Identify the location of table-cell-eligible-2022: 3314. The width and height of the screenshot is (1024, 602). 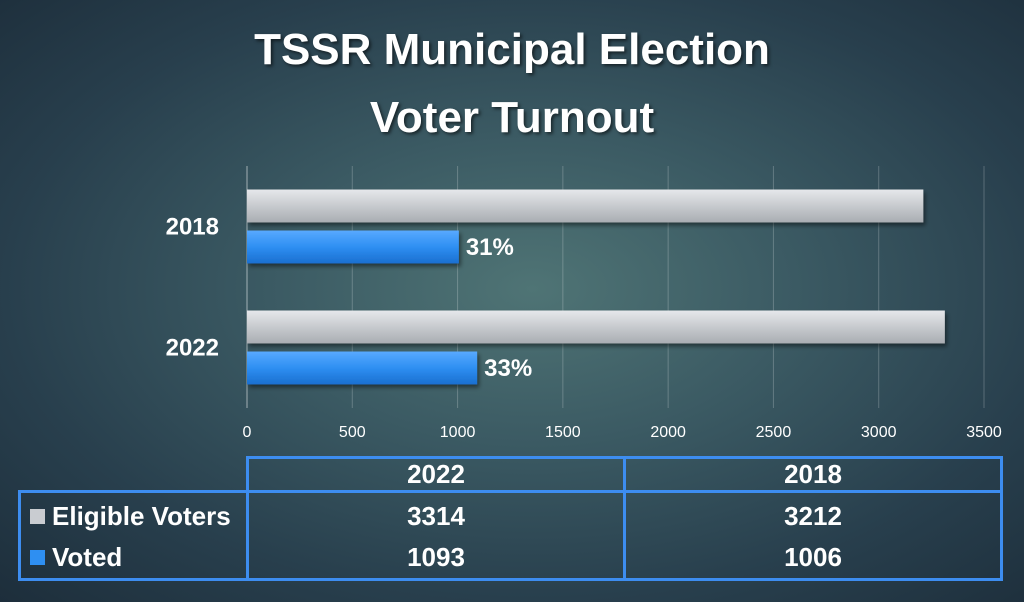
(436, 515).